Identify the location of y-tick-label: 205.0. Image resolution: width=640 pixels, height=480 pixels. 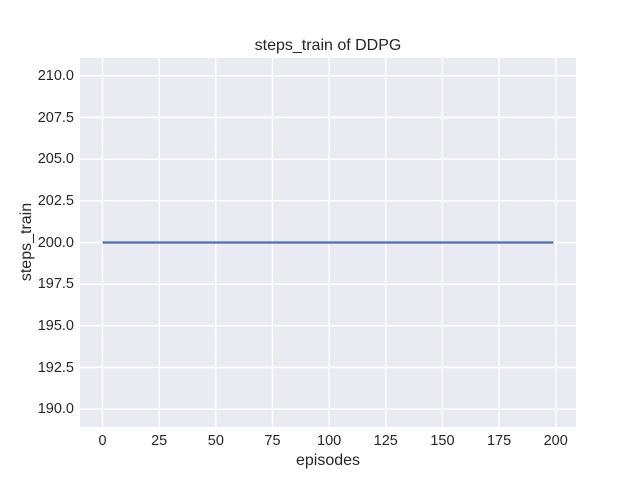
(55, 159).